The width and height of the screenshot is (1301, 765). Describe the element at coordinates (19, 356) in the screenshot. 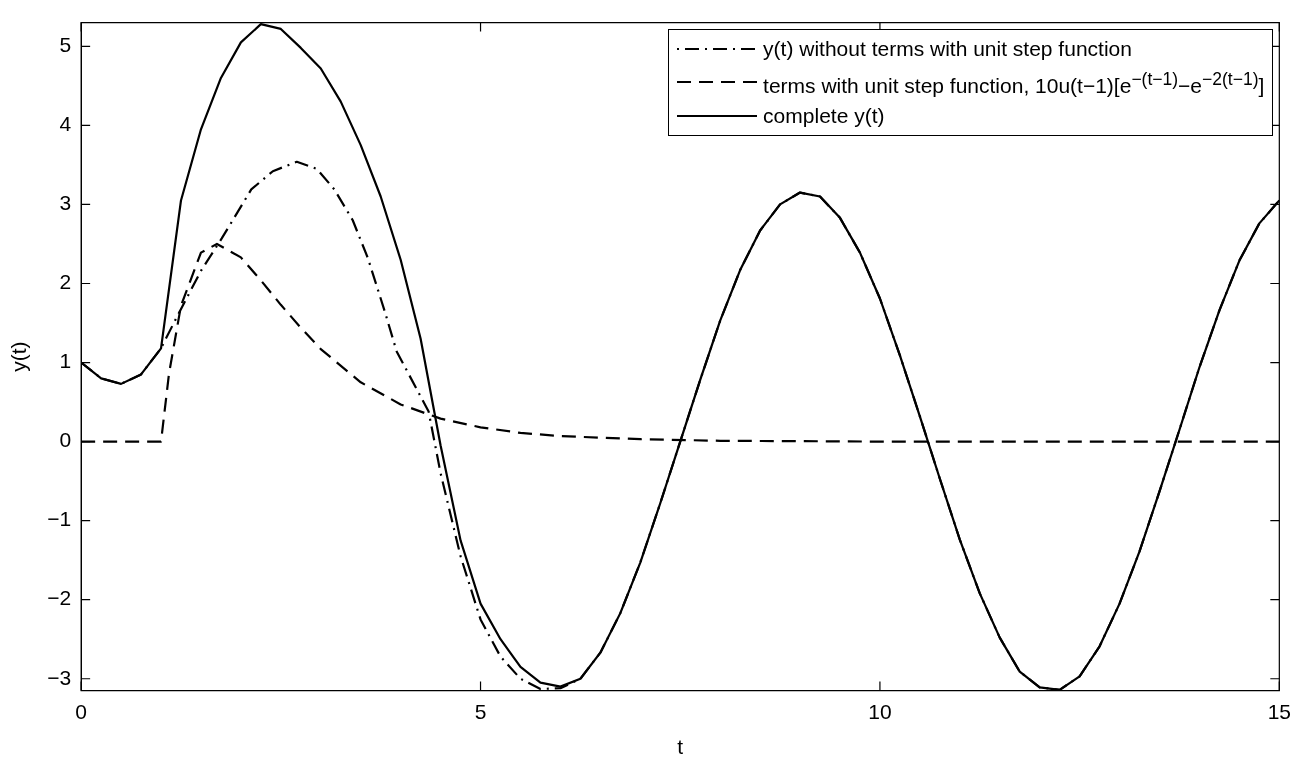

I see `y-axis-title: y(t)` at that location.